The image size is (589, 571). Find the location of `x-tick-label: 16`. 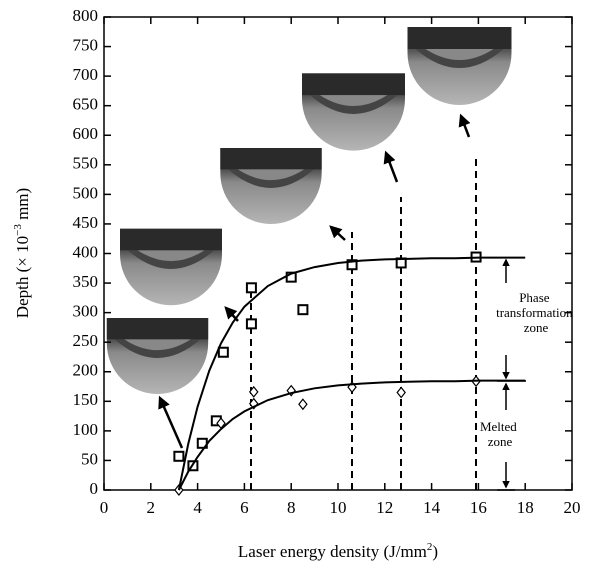

x-tick-label: 16 is located at coordinates (478, 507).